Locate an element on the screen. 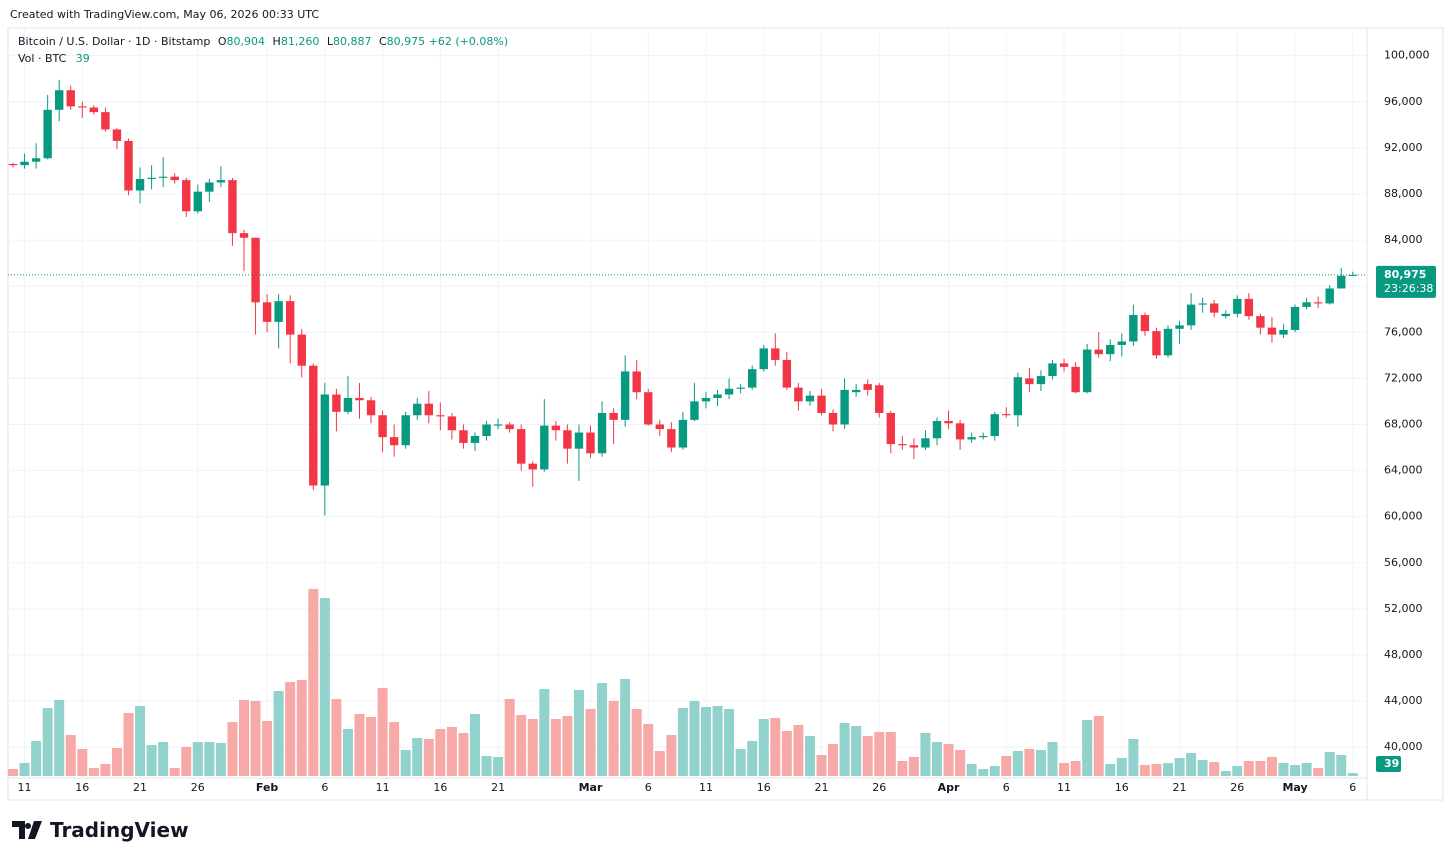 The width and height of the screenshot is (1451, 861). y-tick-label: 64,000 is located at coordinates (1403, 470).